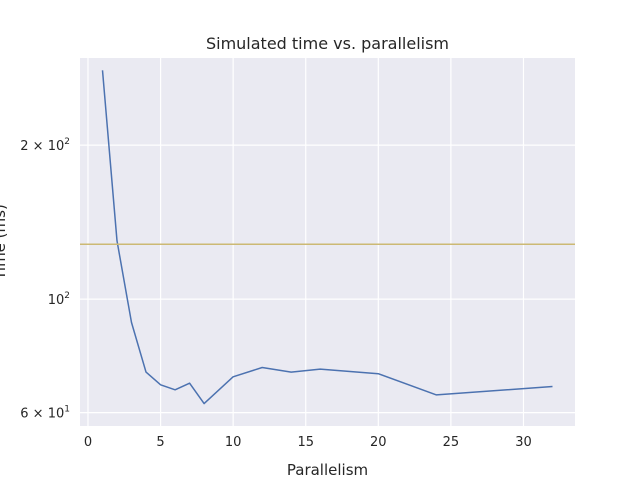 This screenshot has height=480, width=640. I want to click on y-tick-label: 102, so click(59, 299).